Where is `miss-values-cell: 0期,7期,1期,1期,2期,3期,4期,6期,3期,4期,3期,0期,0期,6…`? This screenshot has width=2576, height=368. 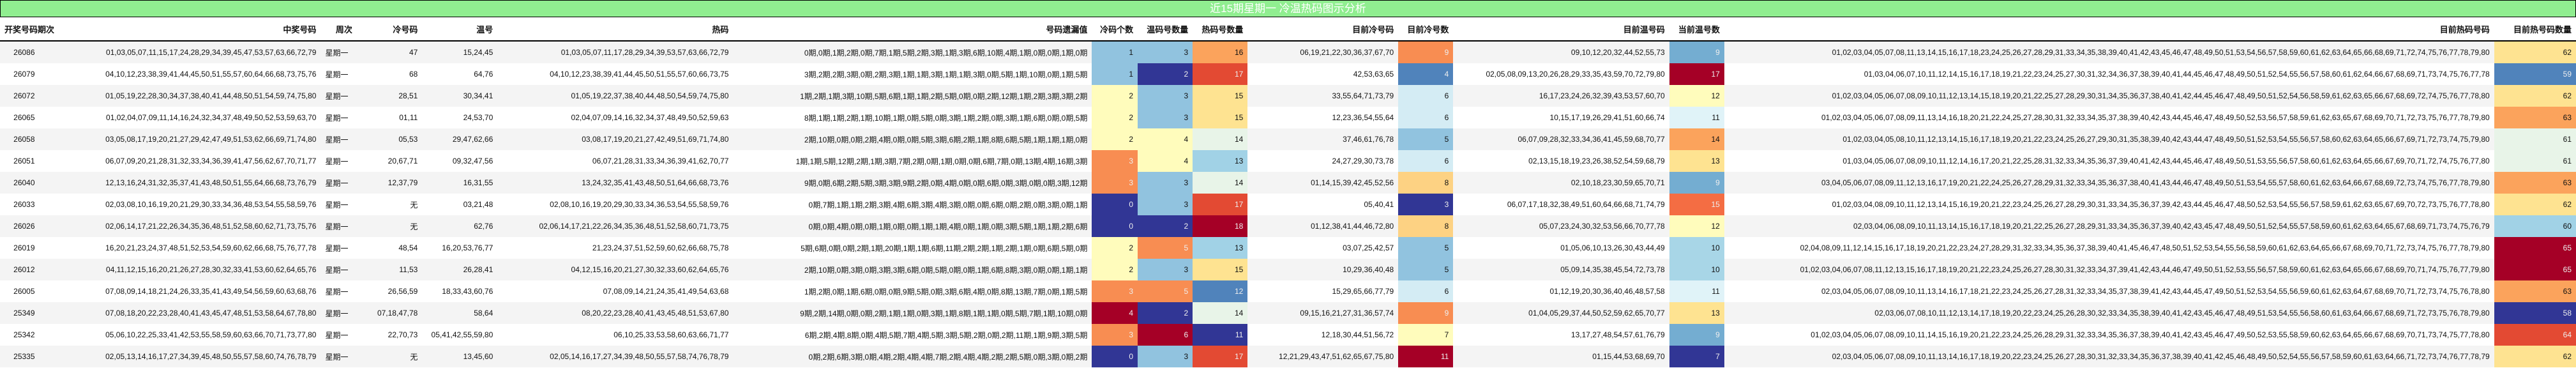
miss-values-cell: 0期,7期,1期,1期,2期,3期,4期,6期,3期,4期,3期,0期,0期,6… is located at coordinates (912, 204).